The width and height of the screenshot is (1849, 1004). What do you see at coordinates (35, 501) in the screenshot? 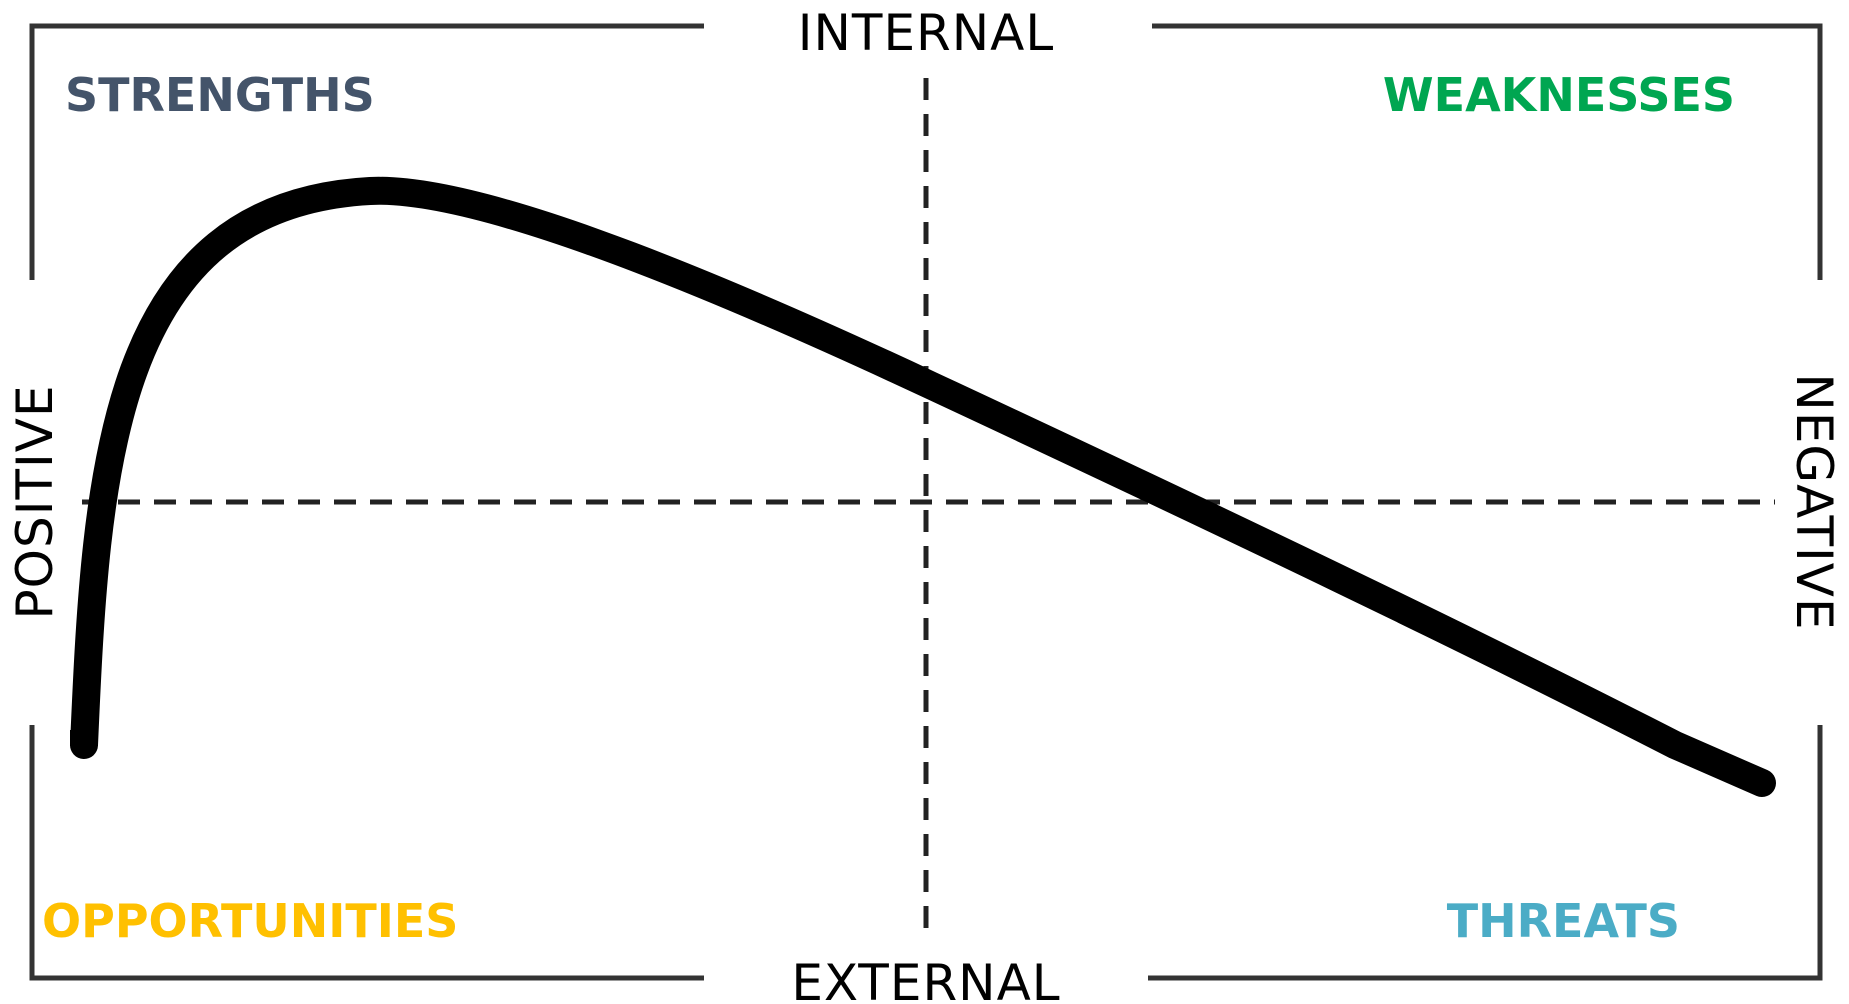
I see `positive-label: POSITIVE` at bounding box center [35, 501].